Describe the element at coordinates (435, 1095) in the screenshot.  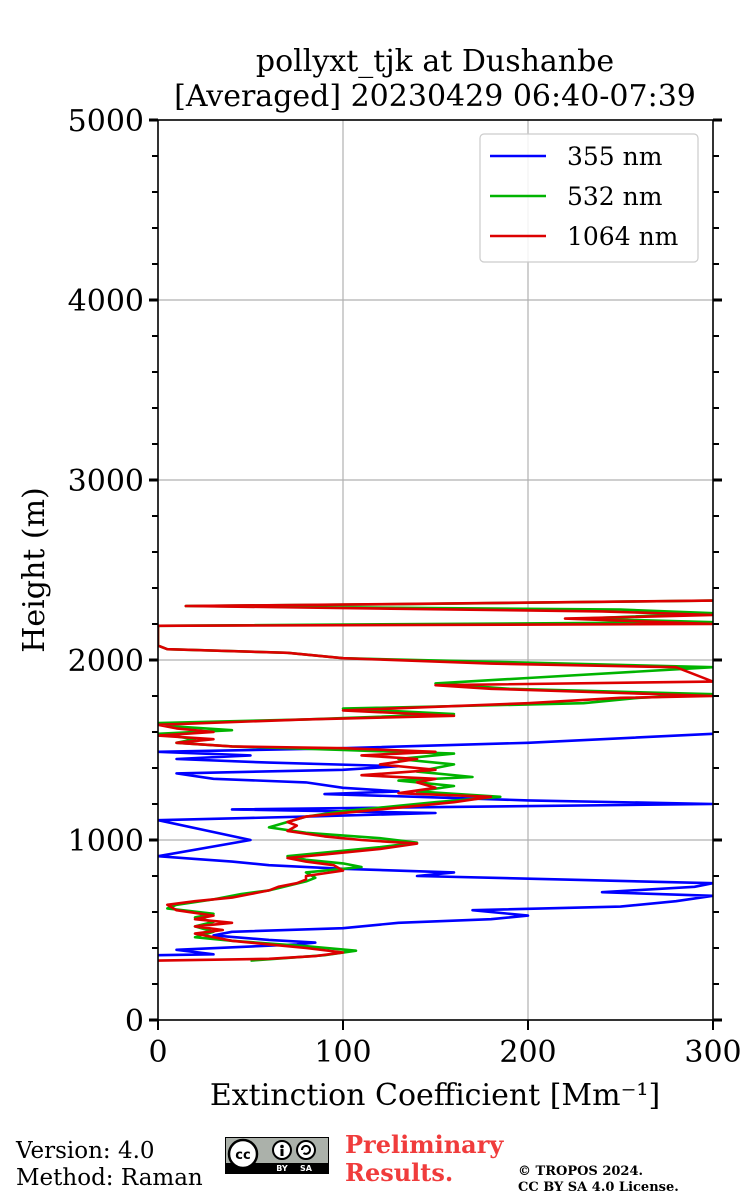
I see `x-axis-title: Extinction Coefficient [Mm⁻¹]` at that location.